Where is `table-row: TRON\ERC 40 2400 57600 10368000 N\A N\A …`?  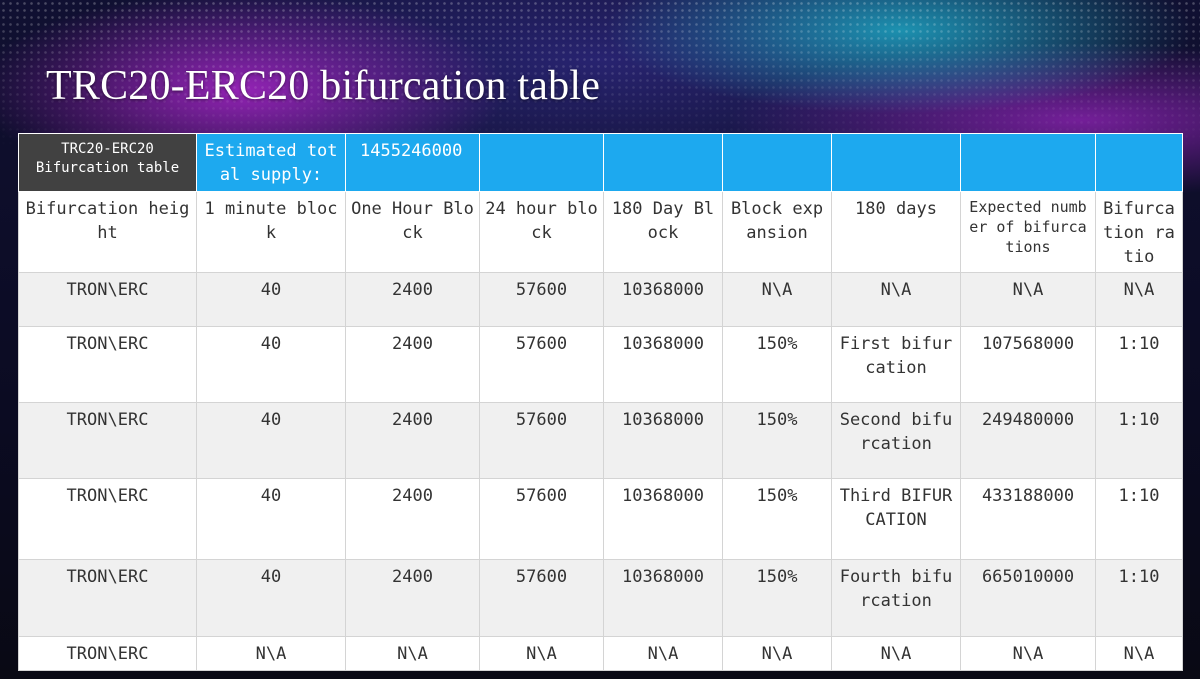 table-row: TRON\ERC 40 2400 57600 10368000 N\A N\A … is located at coordinates (600, 299).